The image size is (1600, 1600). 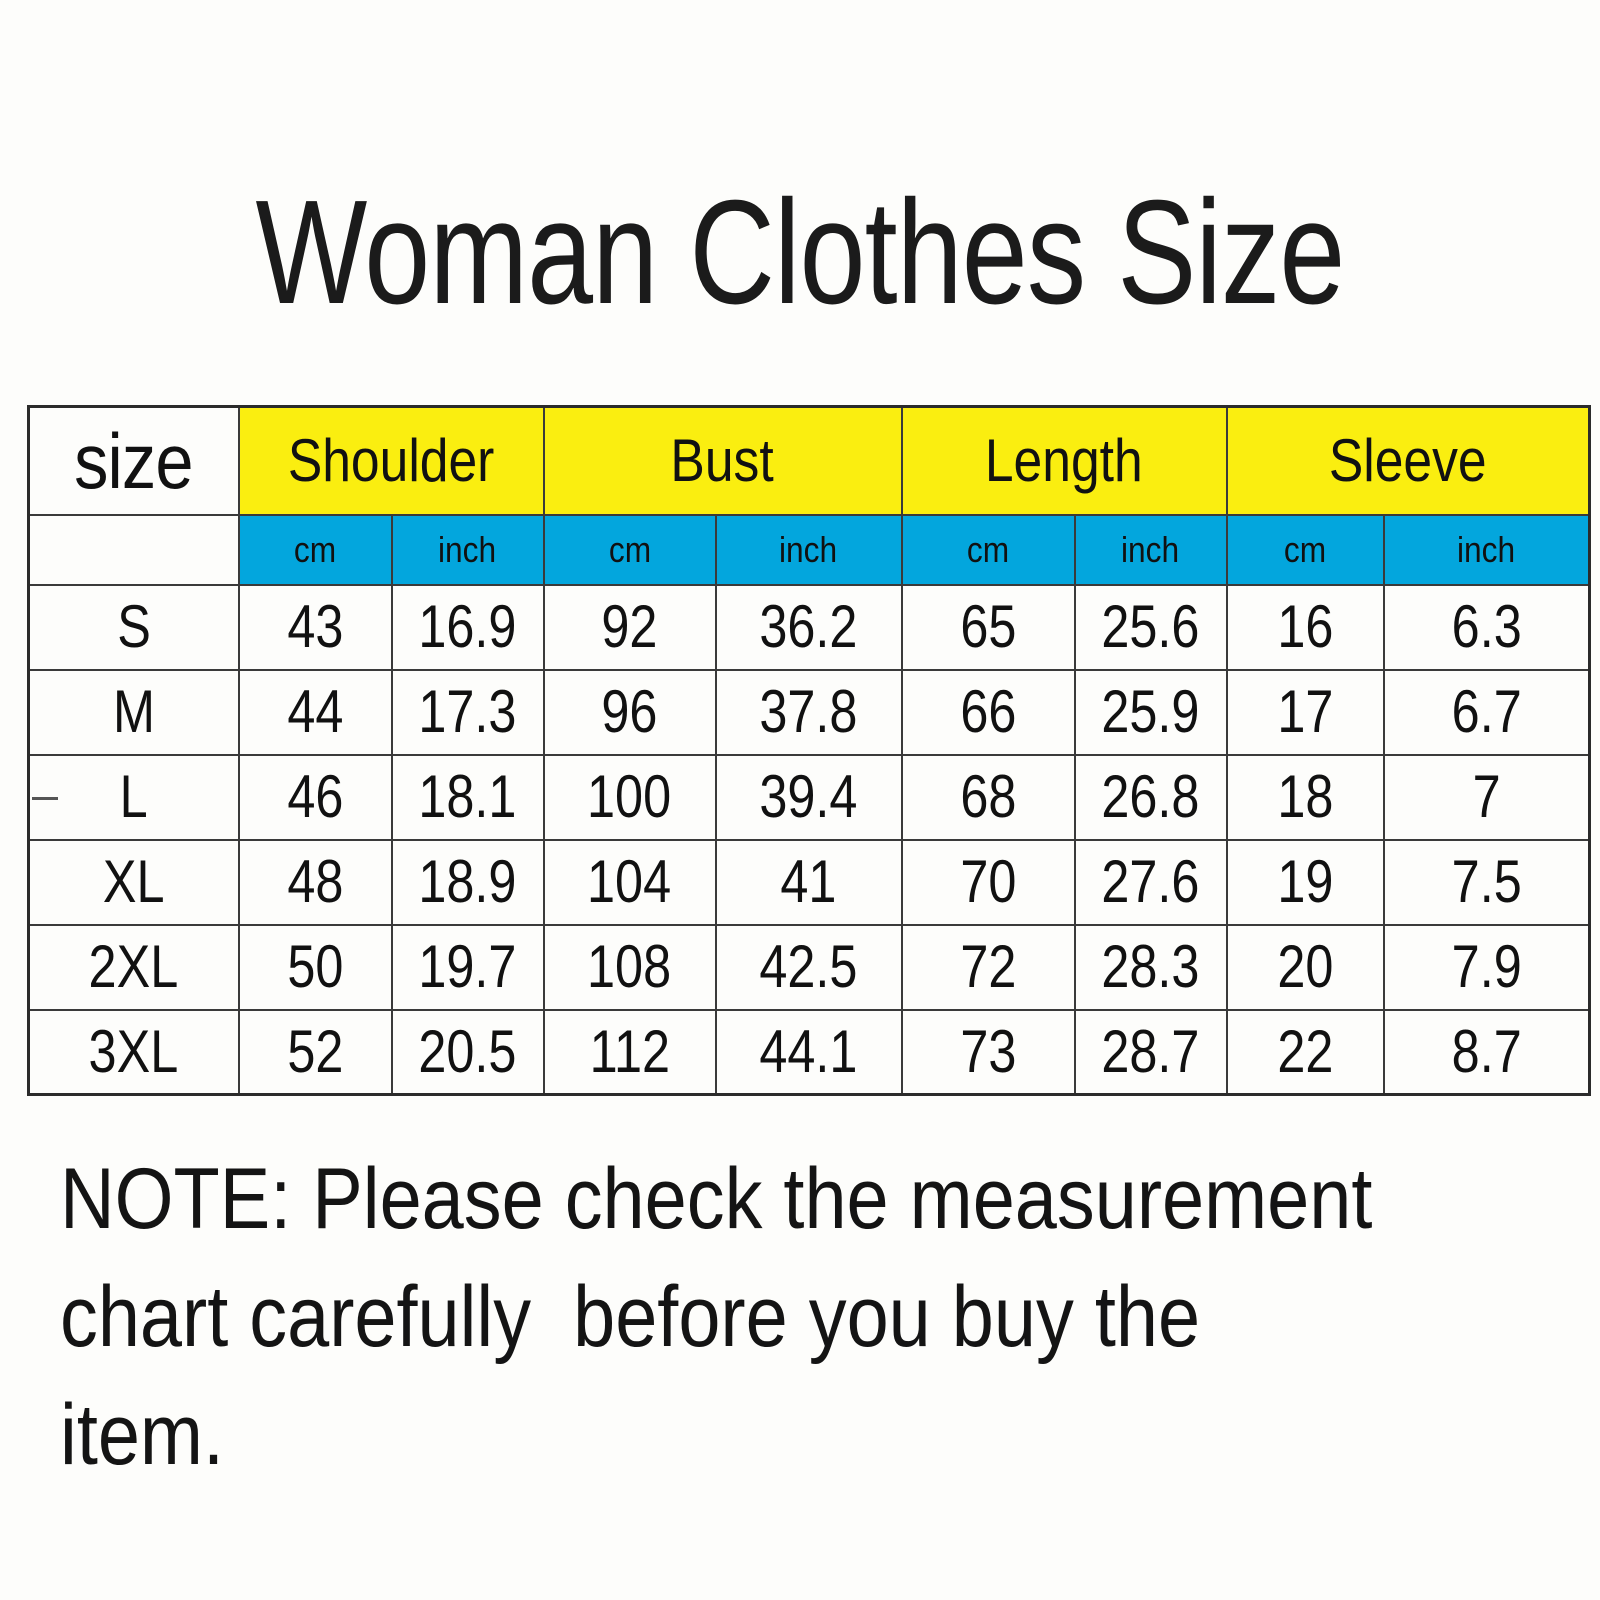 What do you see at coordinates (133, 1052) in the screenshot?
I see `row-size-label: 3XL` at bounding box center [133, 1052].